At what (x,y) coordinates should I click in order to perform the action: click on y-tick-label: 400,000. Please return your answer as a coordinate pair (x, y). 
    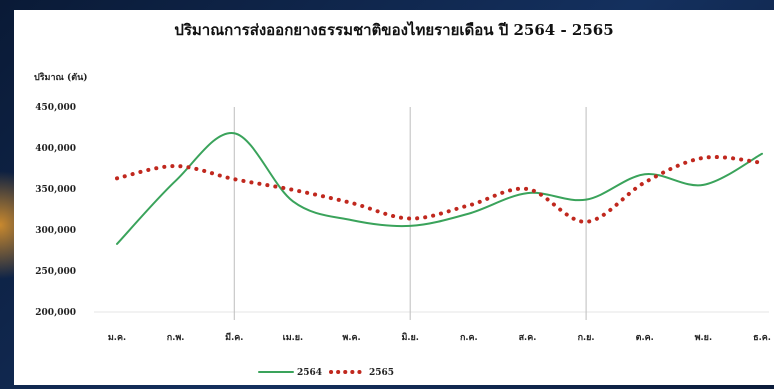
    Looking at the image, I should click on (55, 149).